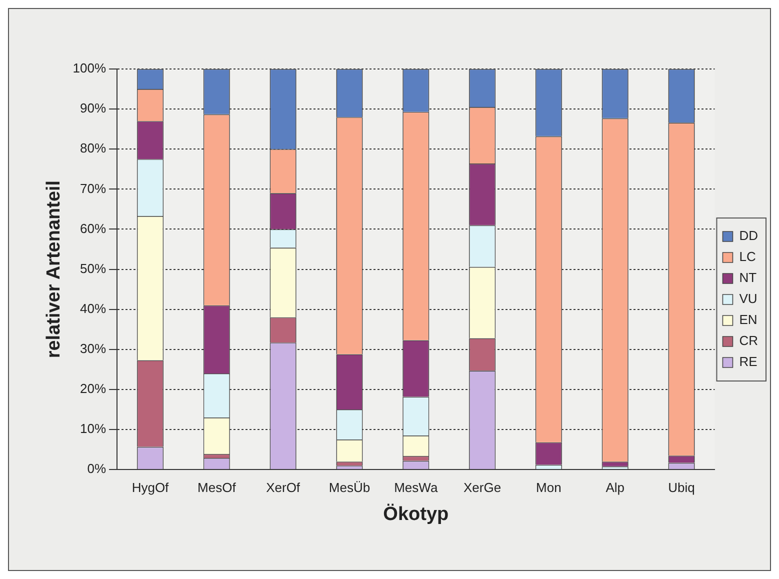 The image size is (779, 579). What do you see at coordinates (96, 468) in the screenshot?
I see `y-tick-label: 0%` at bounding box center [96, 468].